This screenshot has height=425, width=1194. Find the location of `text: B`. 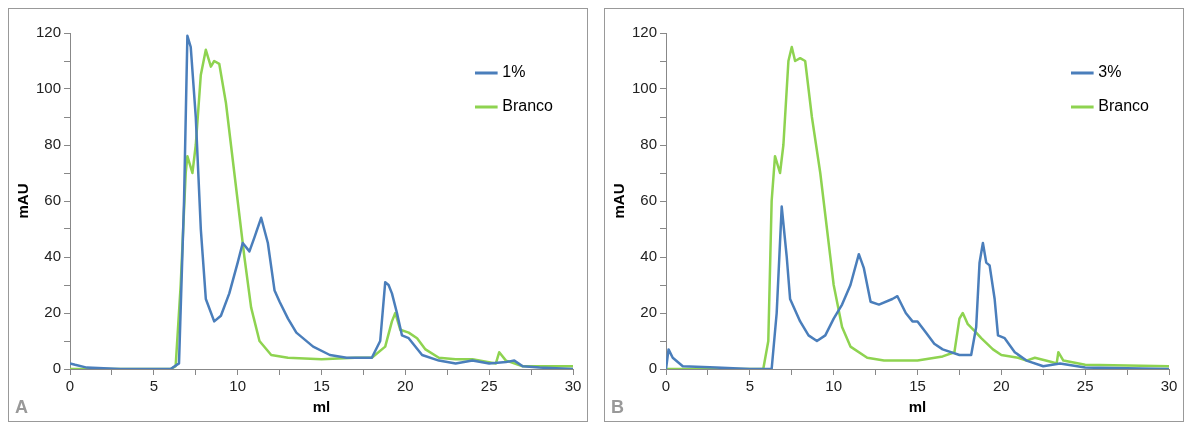

text: B is located at coordinates (617, 407).